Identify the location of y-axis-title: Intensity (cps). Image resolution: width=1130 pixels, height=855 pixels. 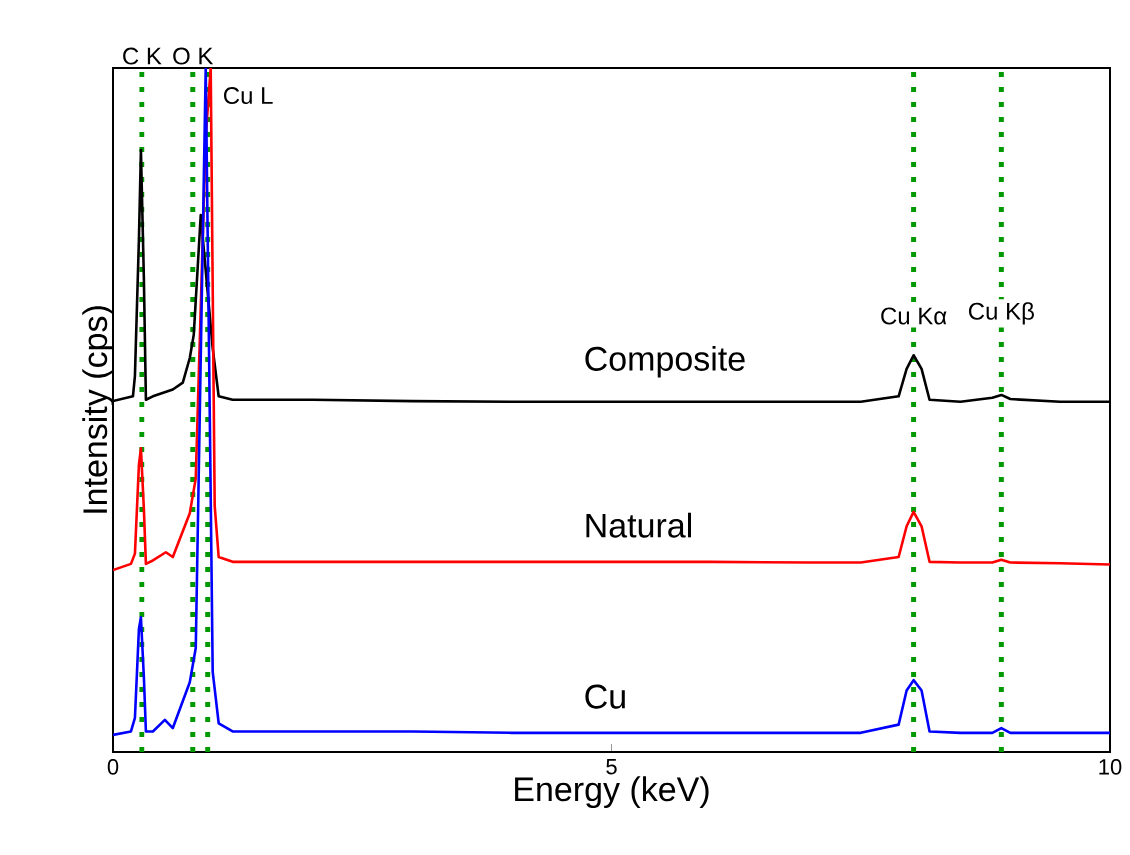
(98, 409).